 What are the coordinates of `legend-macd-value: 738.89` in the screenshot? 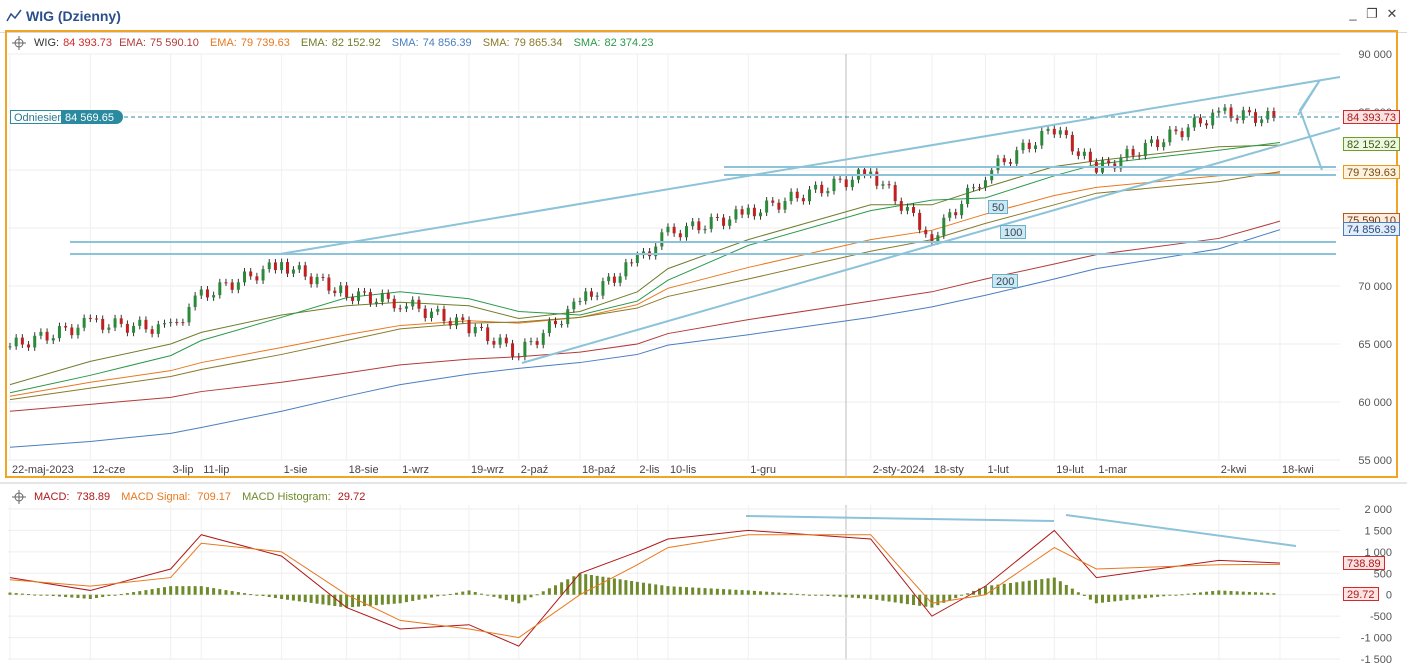 It's located at (93, 497).